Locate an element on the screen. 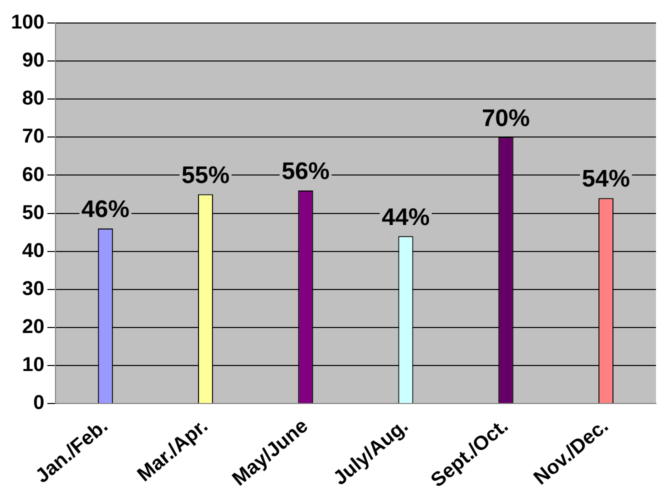 The width and height of the screenshot is (668, 504). data-label: 55% is located at coordinates (206, 175).